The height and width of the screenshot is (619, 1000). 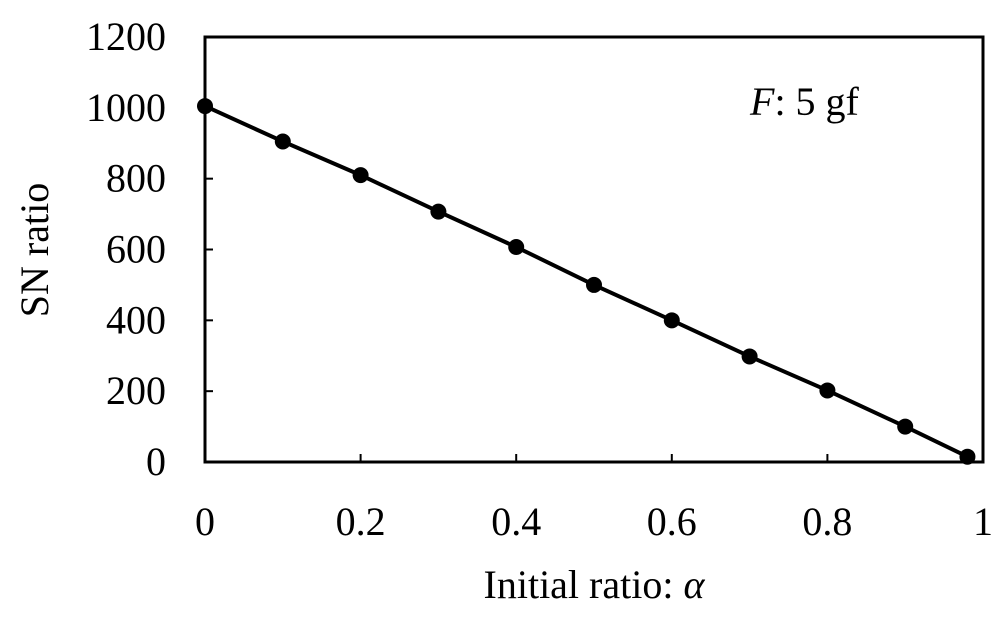 I want to click on x-tick-label: 1, so click(x=983, y=521).